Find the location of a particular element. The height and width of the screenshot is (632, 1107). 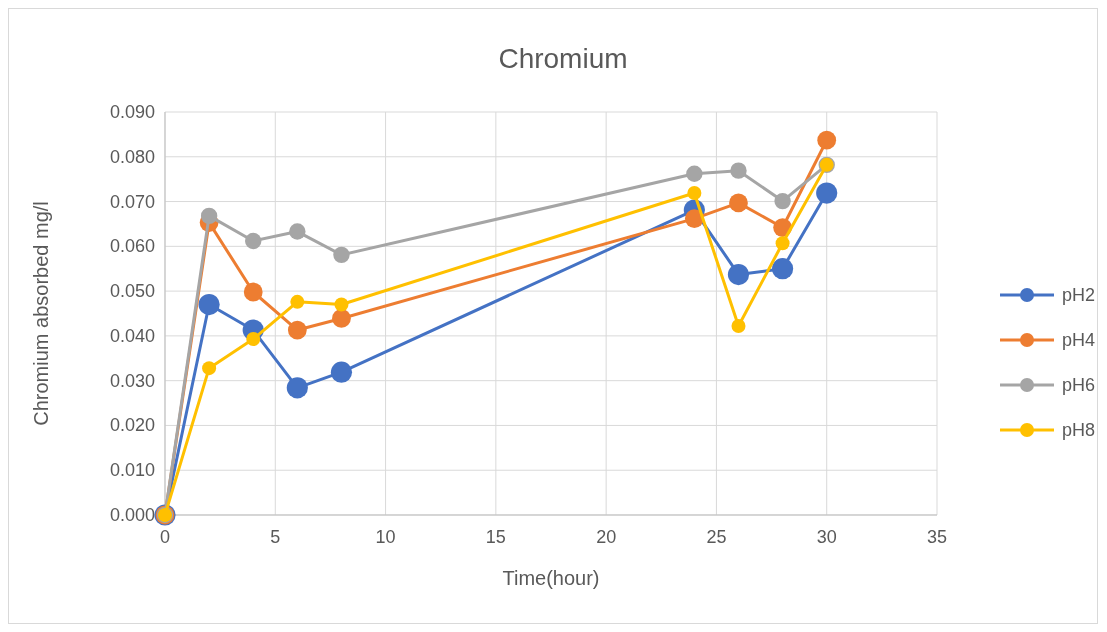

x-tick-label: 25 is located at coordinates (716, 537).